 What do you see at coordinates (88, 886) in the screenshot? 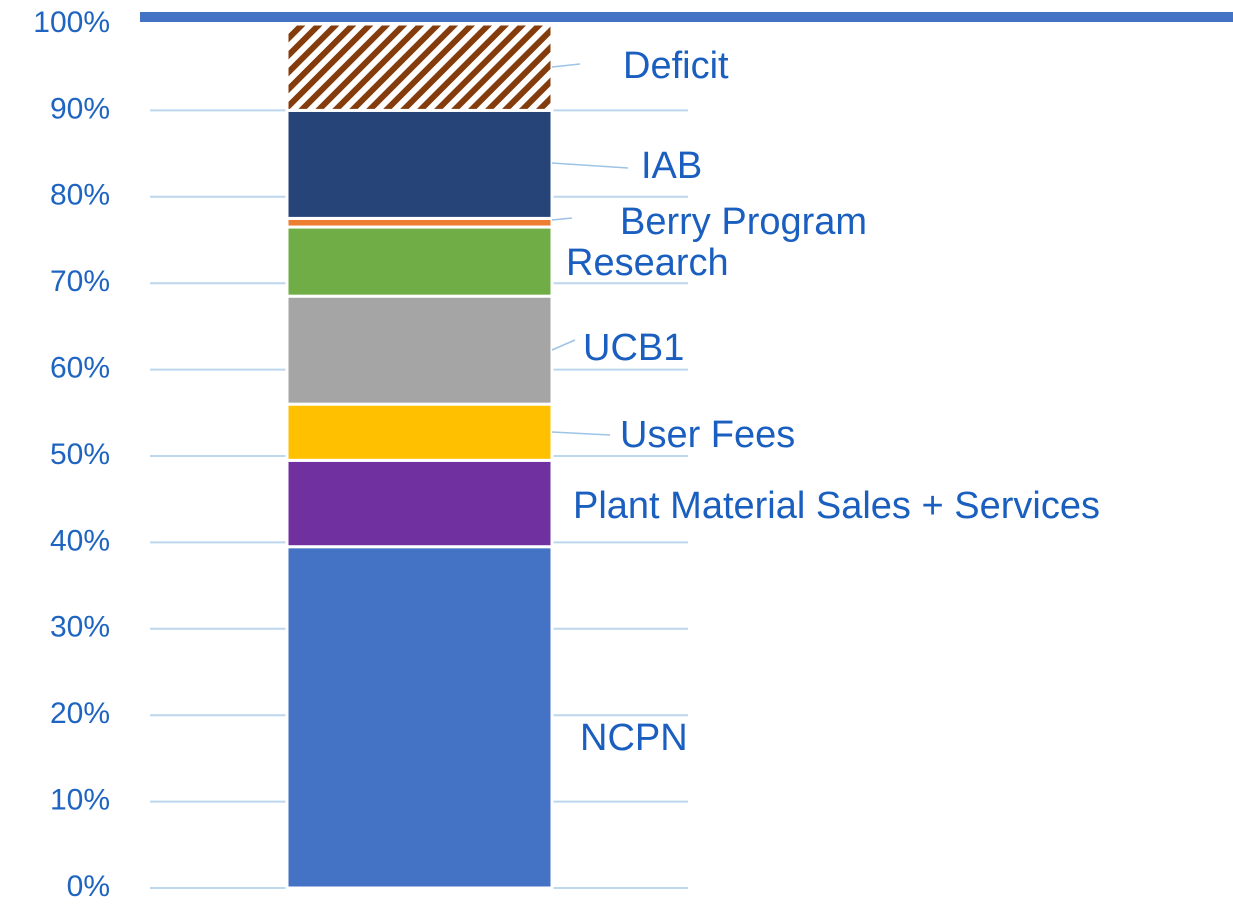
I see `y-tick-label: 0%` at bounding box center [88, 886].